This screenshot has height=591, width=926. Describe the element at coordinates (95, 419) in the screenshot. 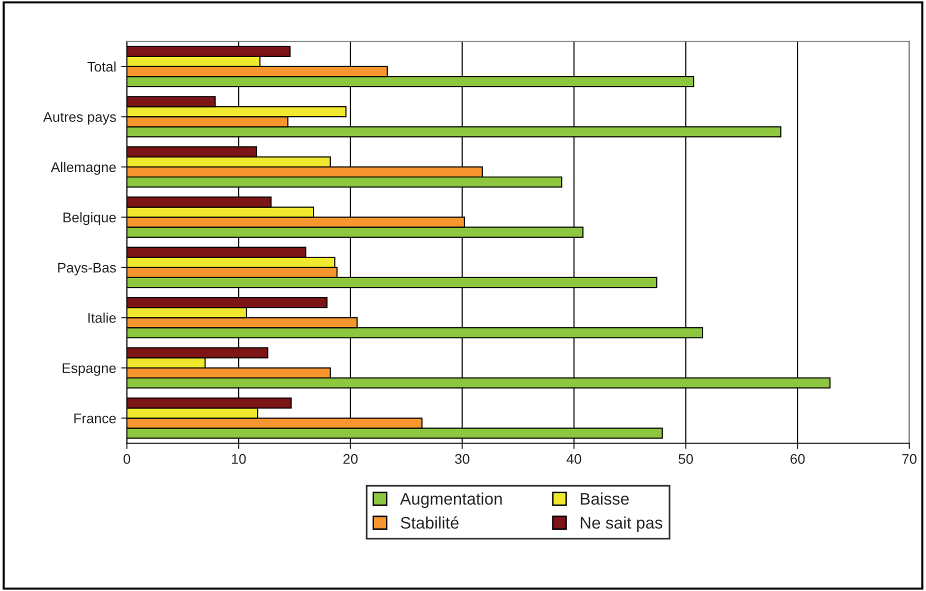

I see `y-tick-label: France` at that location.